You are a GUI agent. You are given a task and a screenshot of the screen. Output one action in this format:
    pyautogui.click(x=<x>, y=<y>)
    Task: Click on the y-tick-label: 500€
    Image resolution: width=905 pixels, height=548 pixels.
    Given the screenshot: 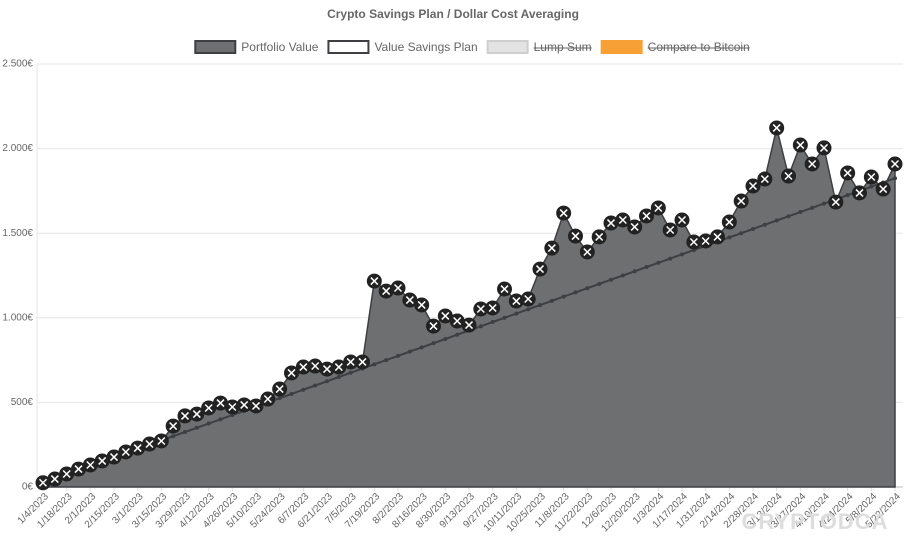 What is the action you would take?
    pyautogui.click(x=22, y=402)
    